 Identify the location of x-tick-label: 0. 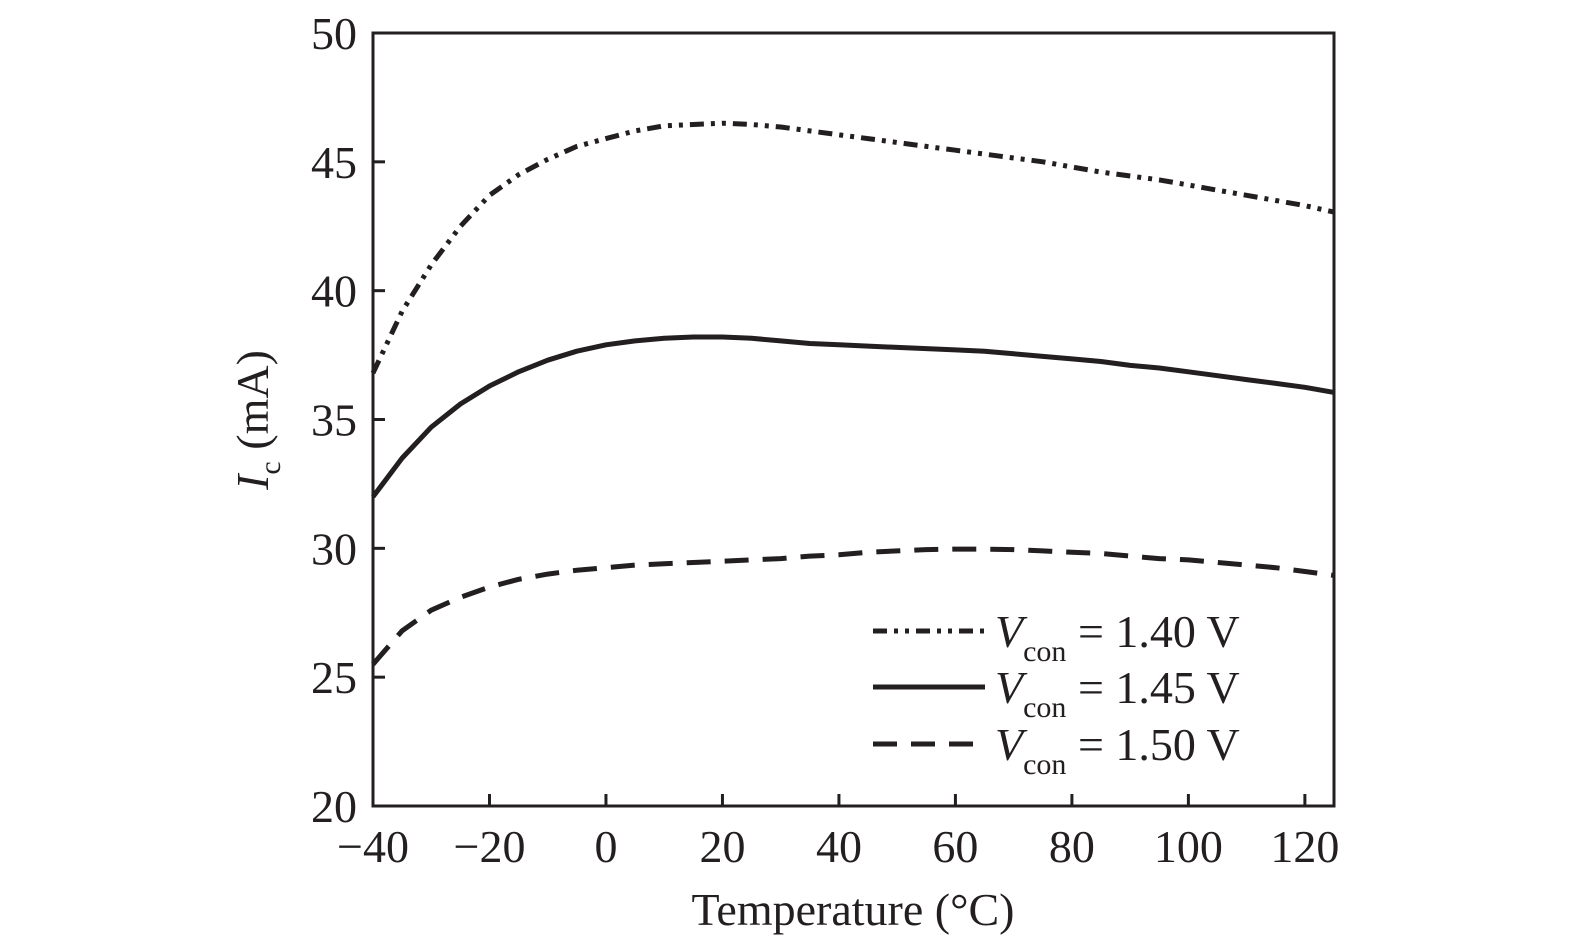
(605, 846).